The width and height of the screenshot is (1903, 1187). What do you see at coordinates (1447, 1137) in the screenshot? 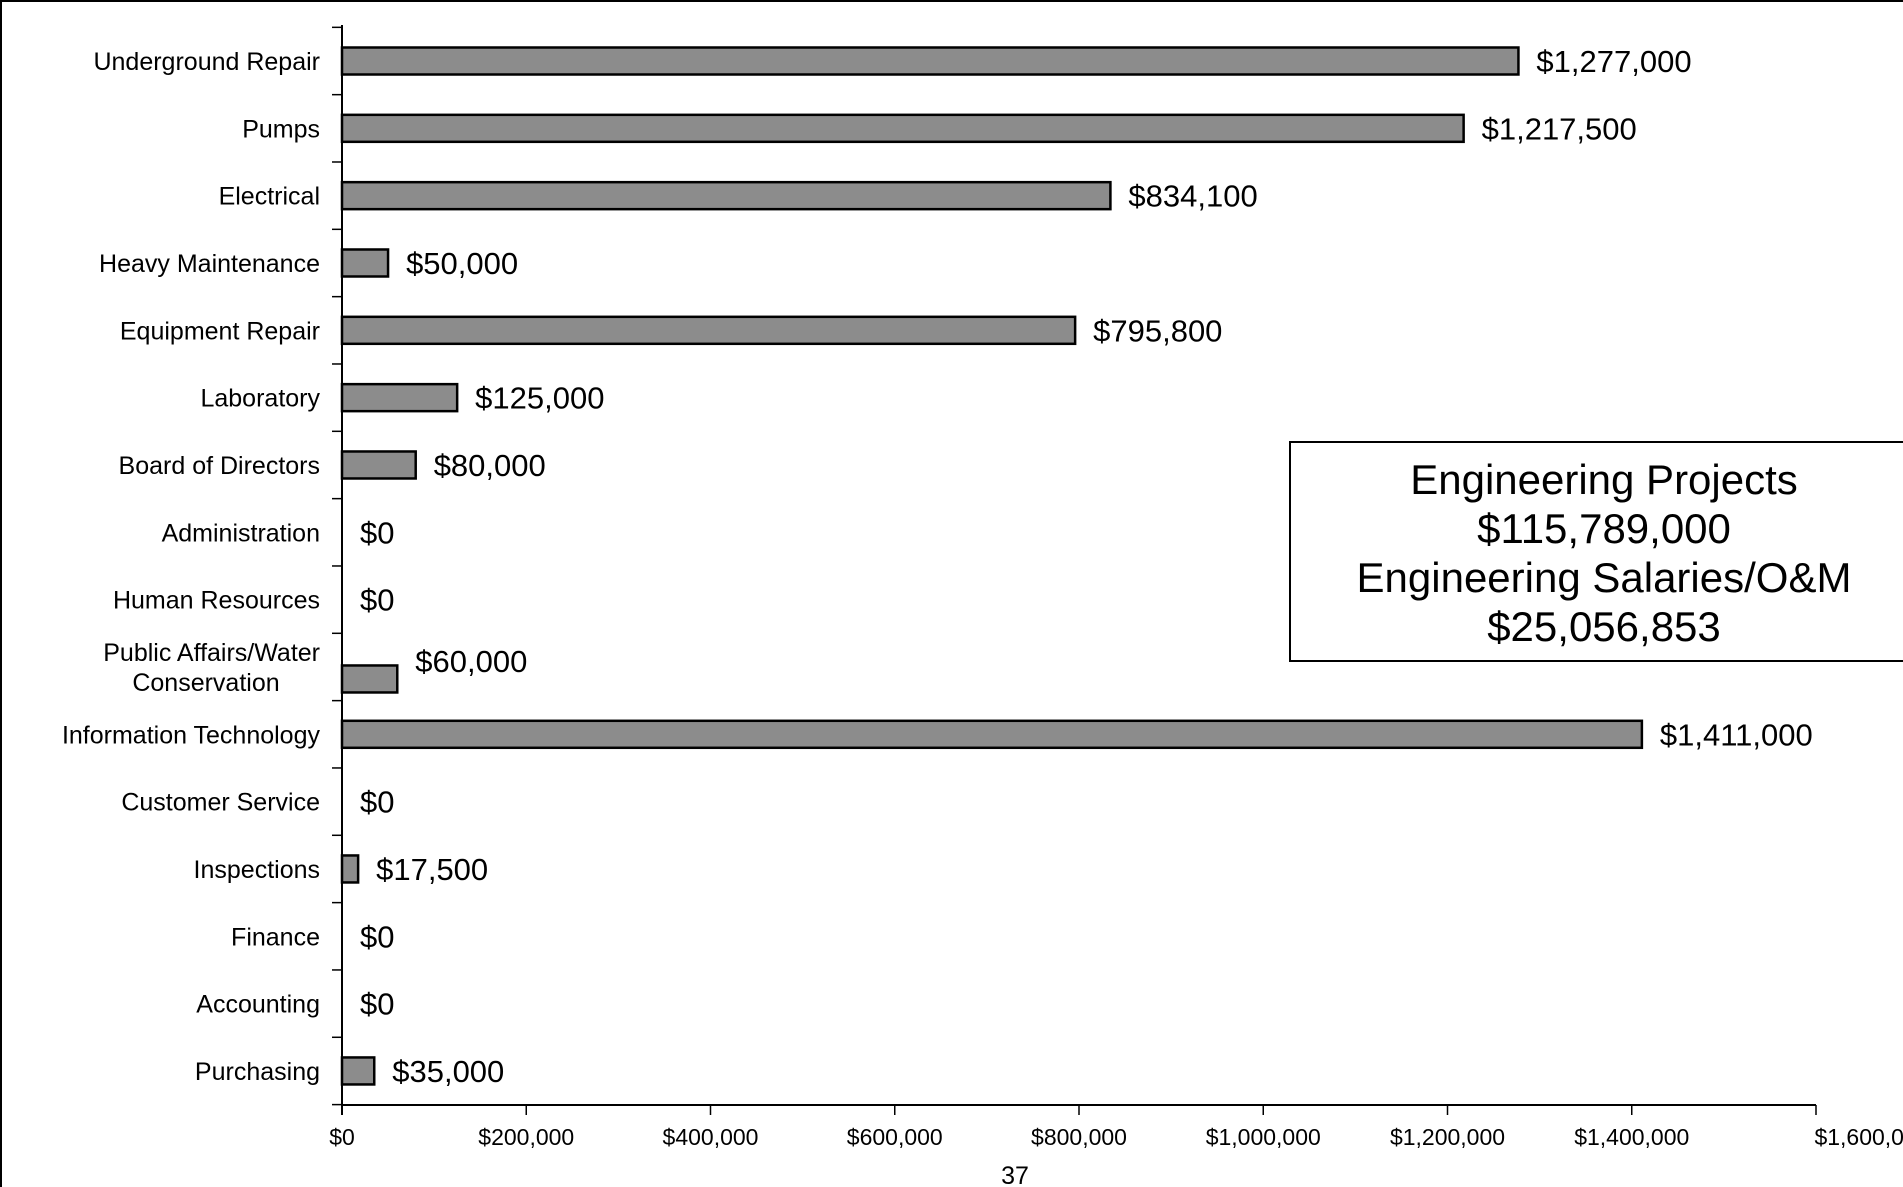
I see `x-tick-label: $1,200,000` at bounding box center [1447, 1137].